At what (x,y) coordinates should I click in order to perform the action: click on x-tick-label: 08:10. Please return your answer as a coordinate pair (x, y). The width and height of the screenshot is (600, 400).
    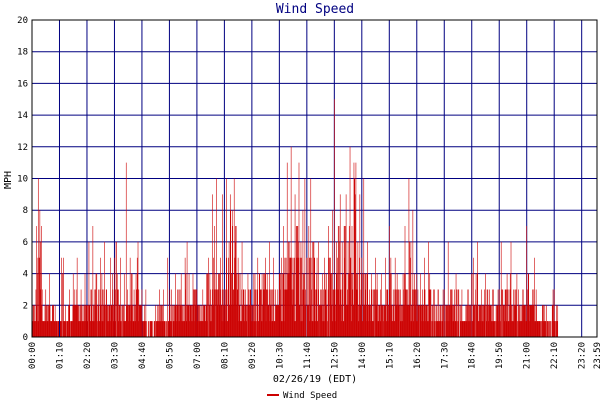
    Looking at the image, I should click on (225, 355).